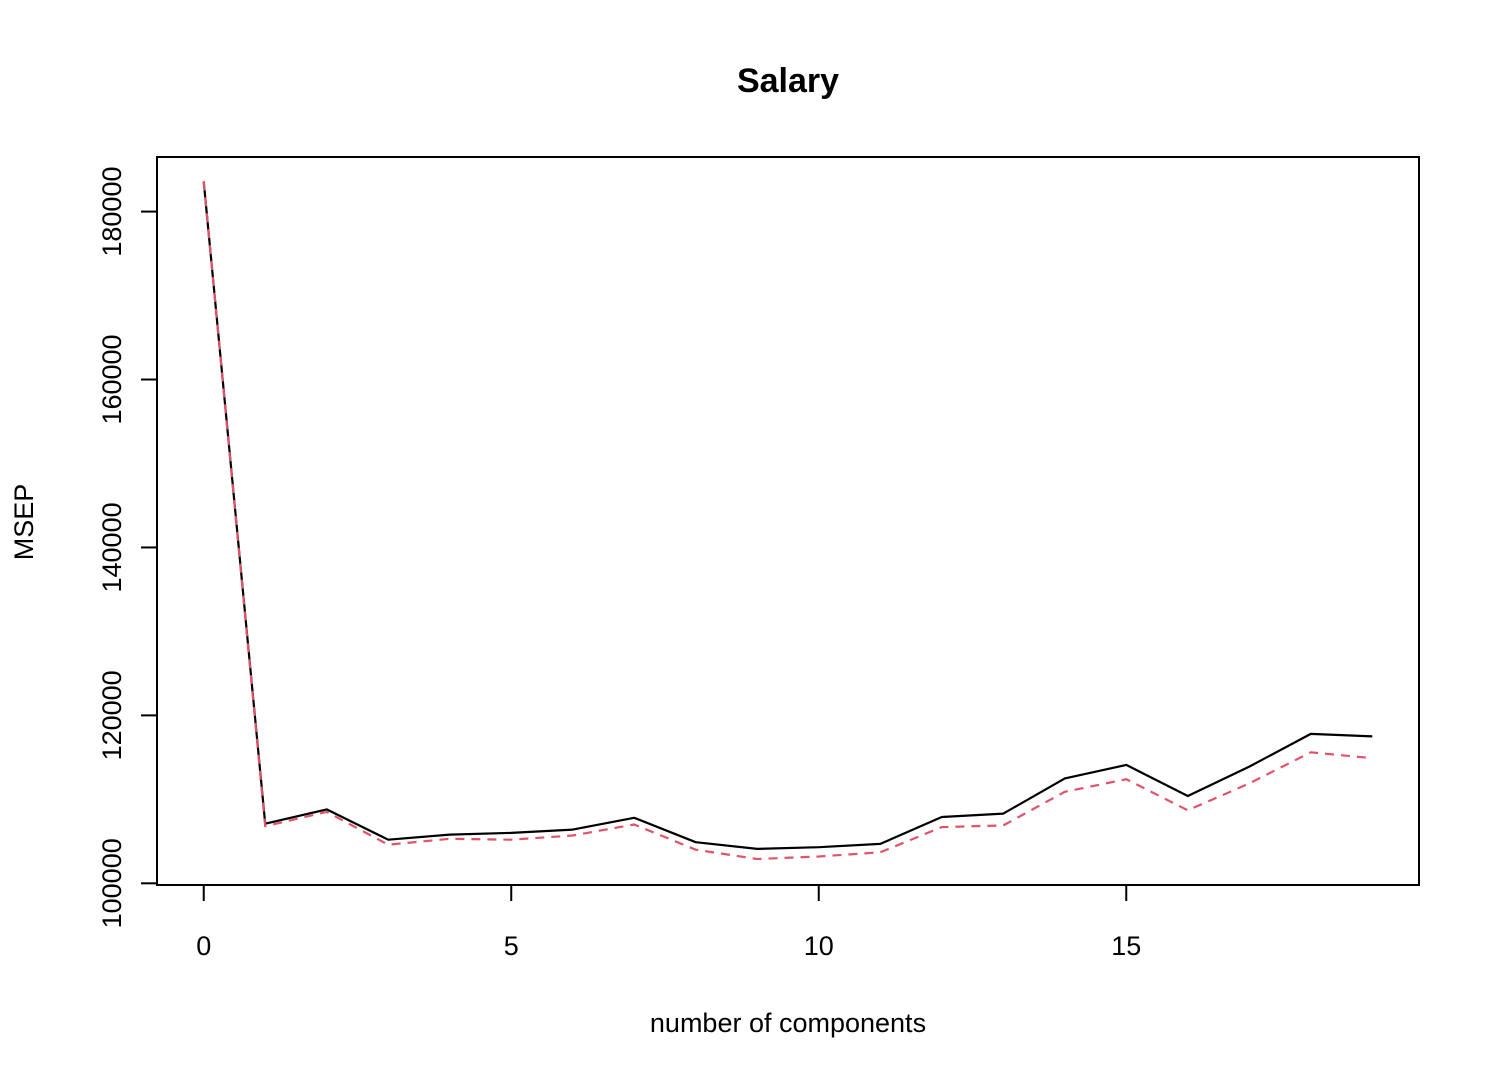 The image size is (1500, 1082). Describe the element at coordinates (668, 922) in the screenshot. I see `x-axis: 0 5 10 15` at that location.